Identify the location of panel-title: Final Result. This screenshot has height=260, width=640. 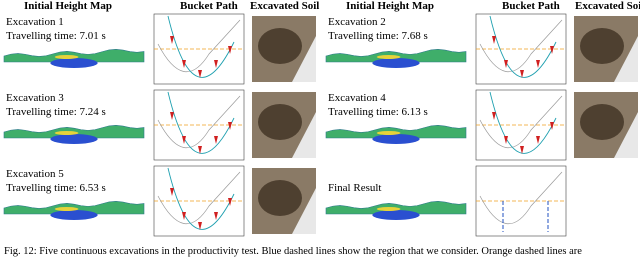
(355, 188).